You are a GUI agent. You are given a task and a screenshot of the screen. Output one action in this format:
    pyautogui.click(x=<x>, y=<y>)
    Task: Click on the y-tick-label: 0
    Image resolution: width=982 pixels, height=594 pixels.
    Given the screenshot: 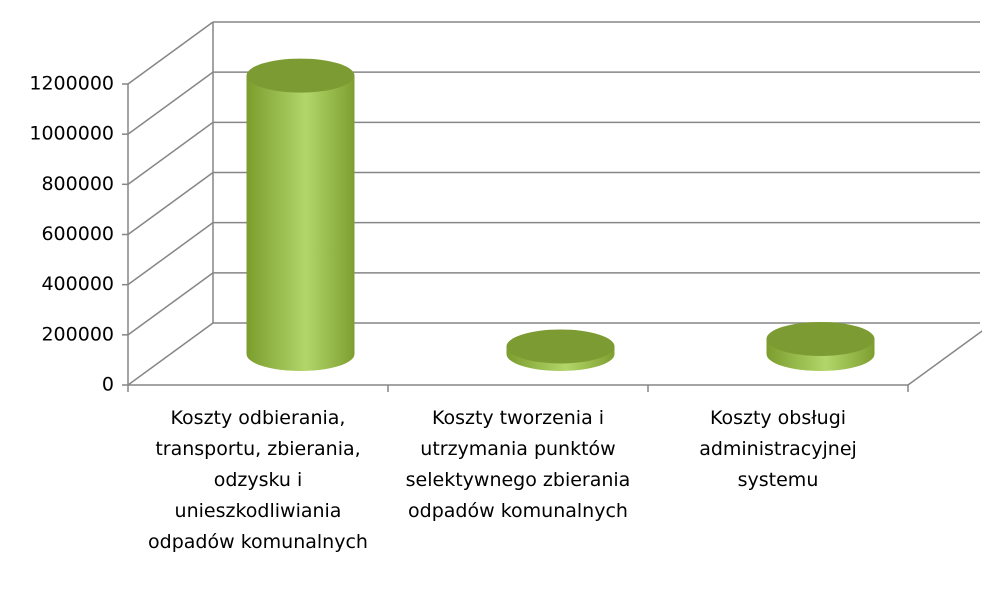 What is the action you would take?
    pyautogui.click(x=108, y=385)
    